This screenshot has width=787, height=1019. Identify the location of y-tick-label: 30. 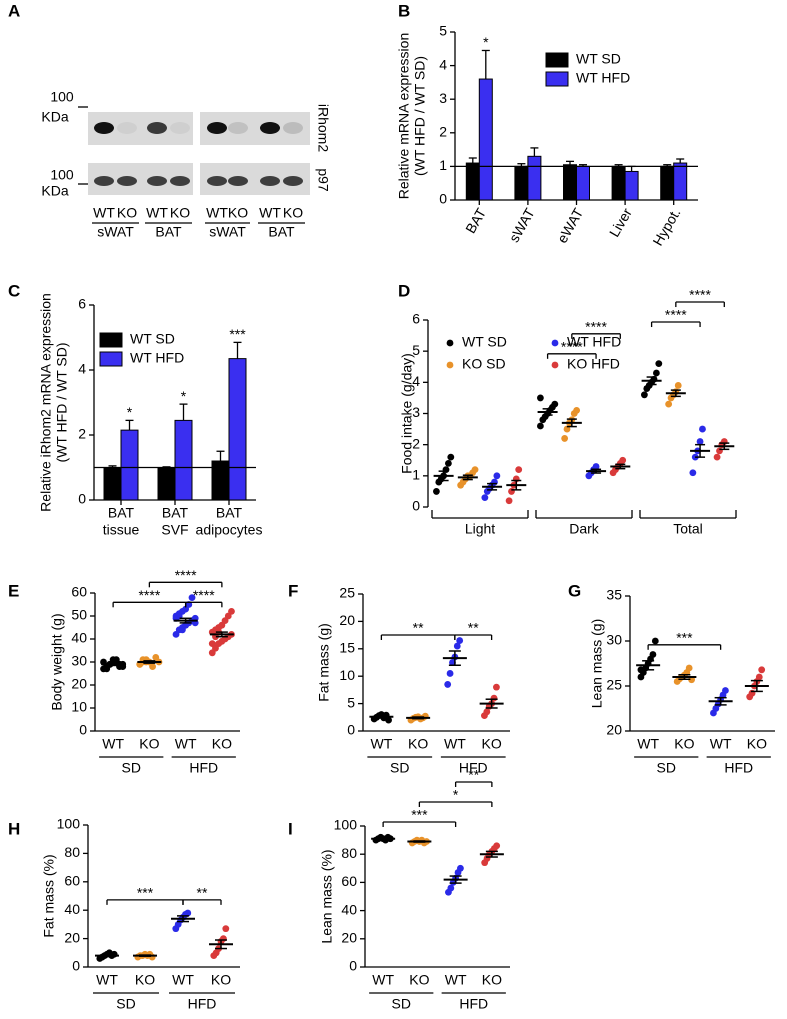
(79, 661).